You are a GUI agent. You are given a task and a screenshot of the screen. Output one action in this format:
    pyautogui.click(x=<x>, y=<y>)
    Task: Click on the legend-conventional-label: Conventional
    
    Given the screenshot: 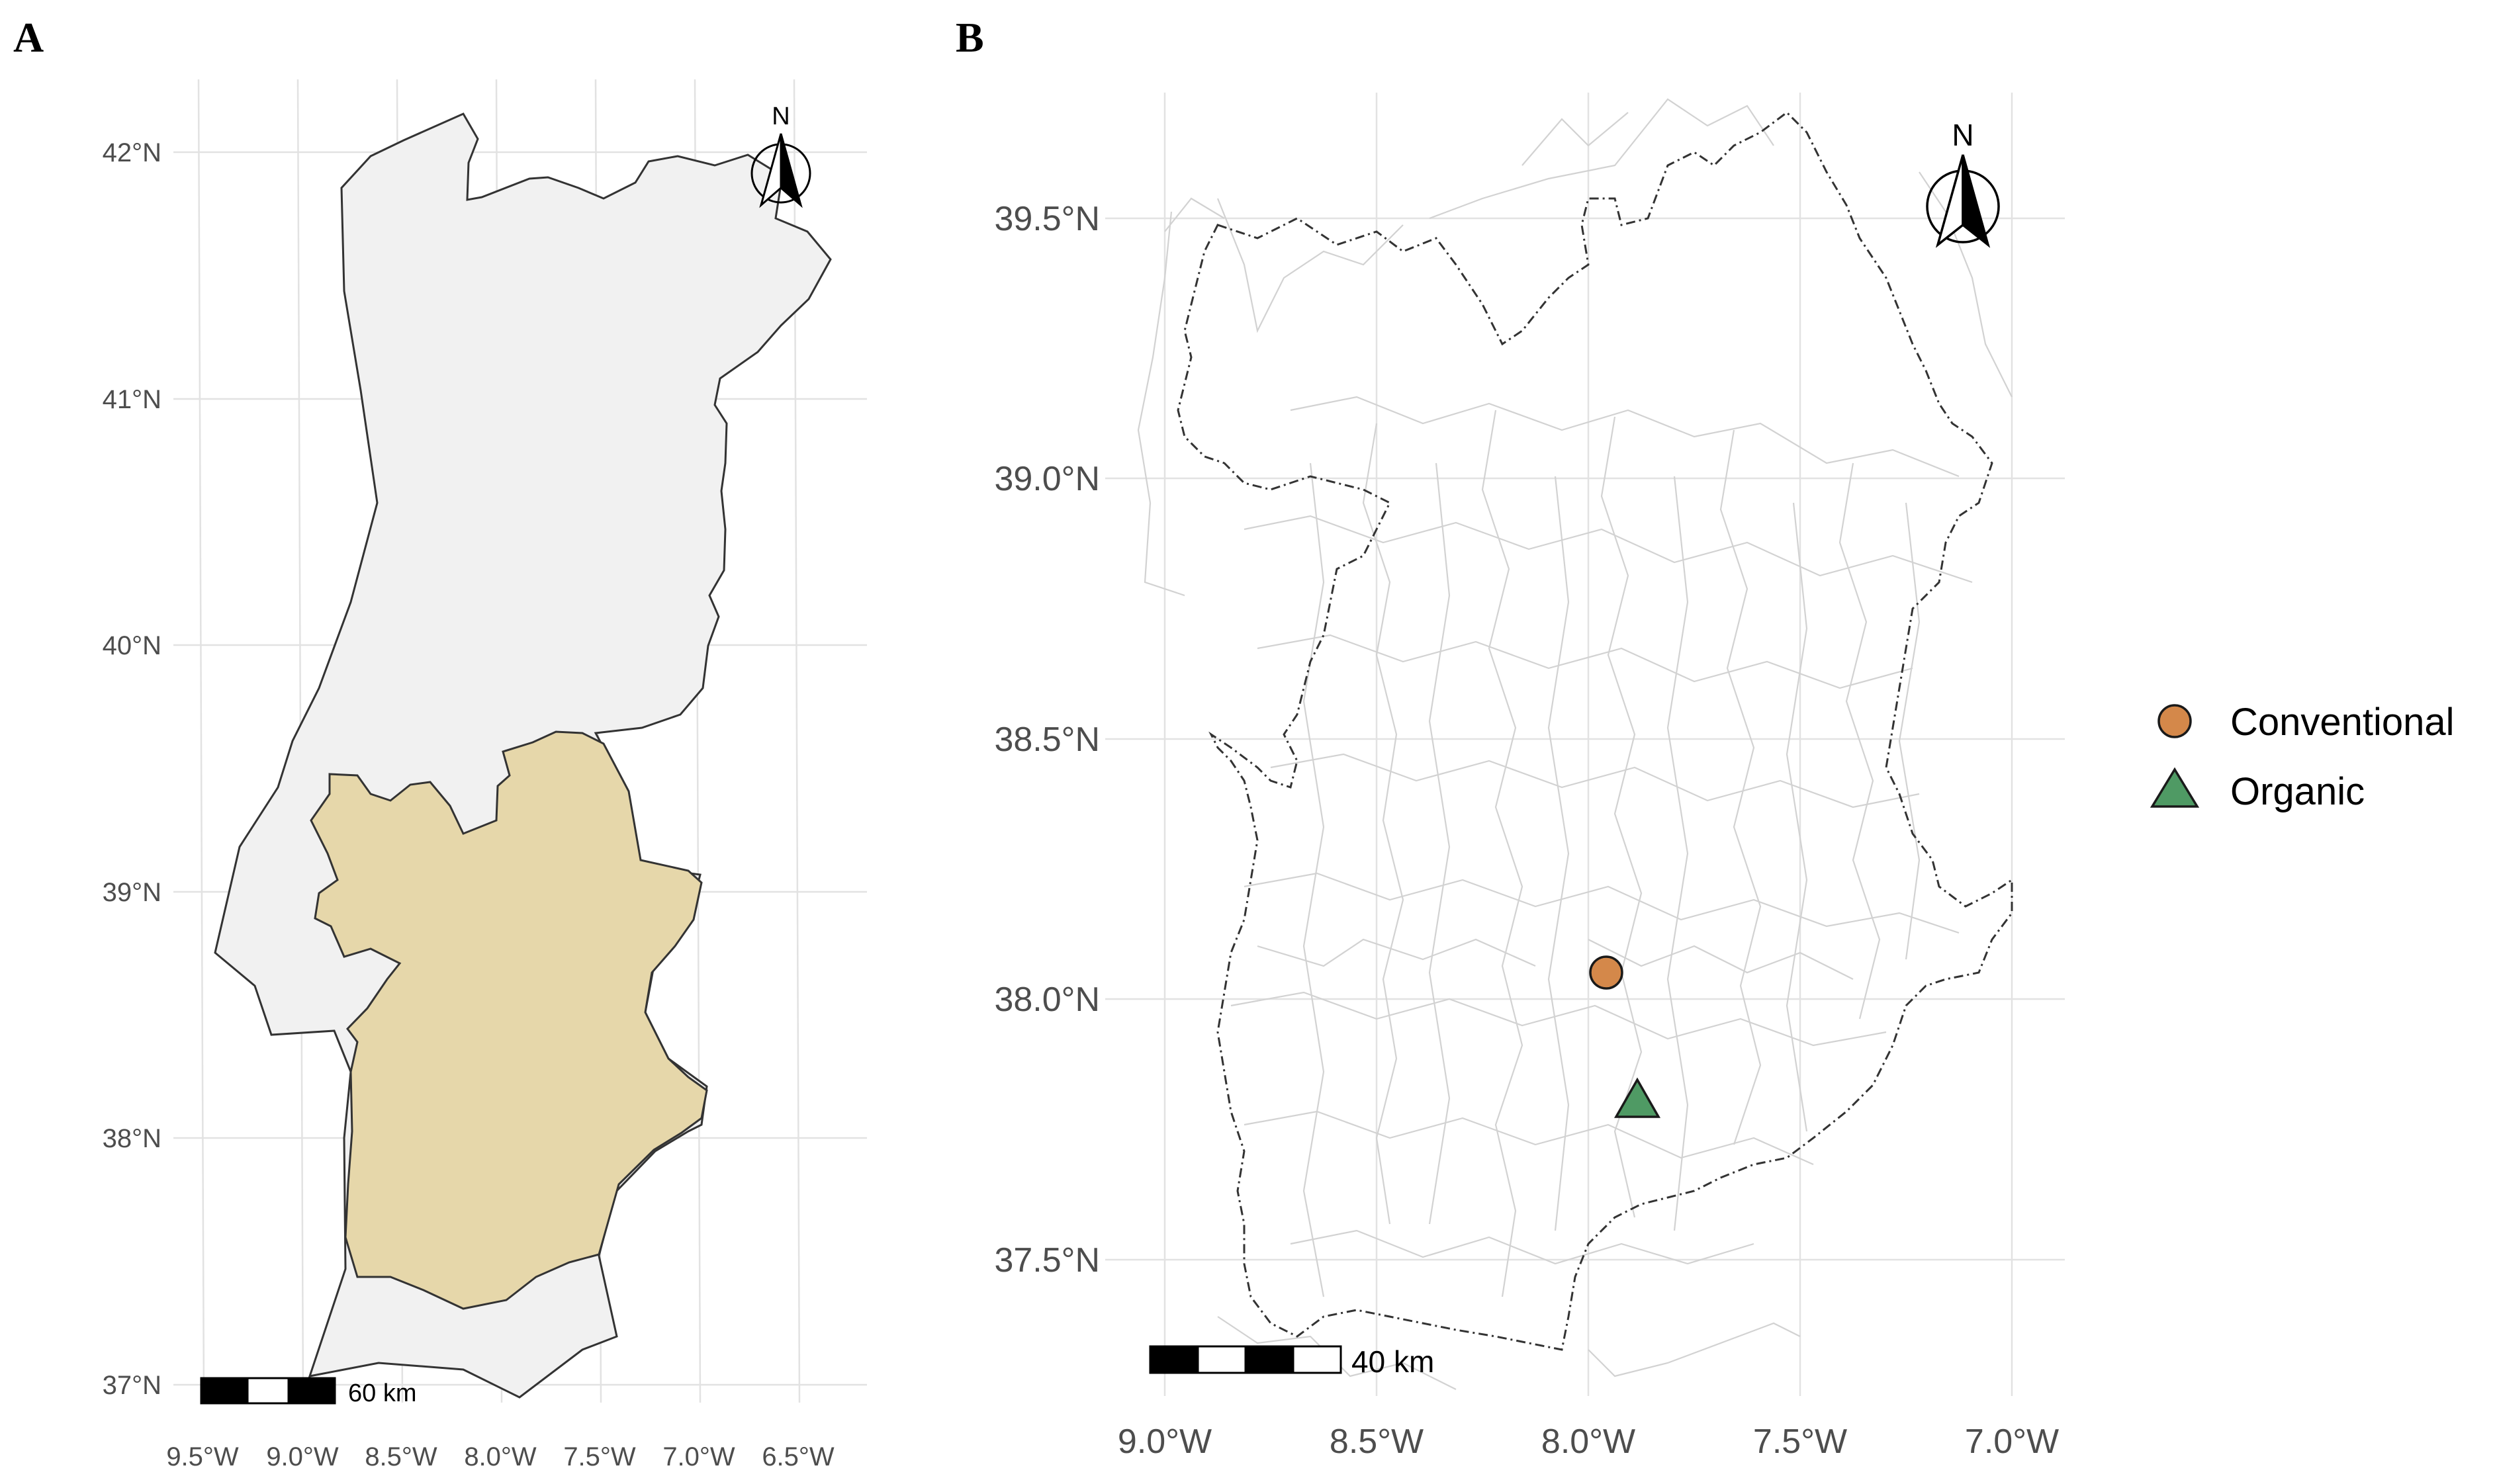 What is the action you would take?
    pyautogui.click(x=2342, y=722)
    